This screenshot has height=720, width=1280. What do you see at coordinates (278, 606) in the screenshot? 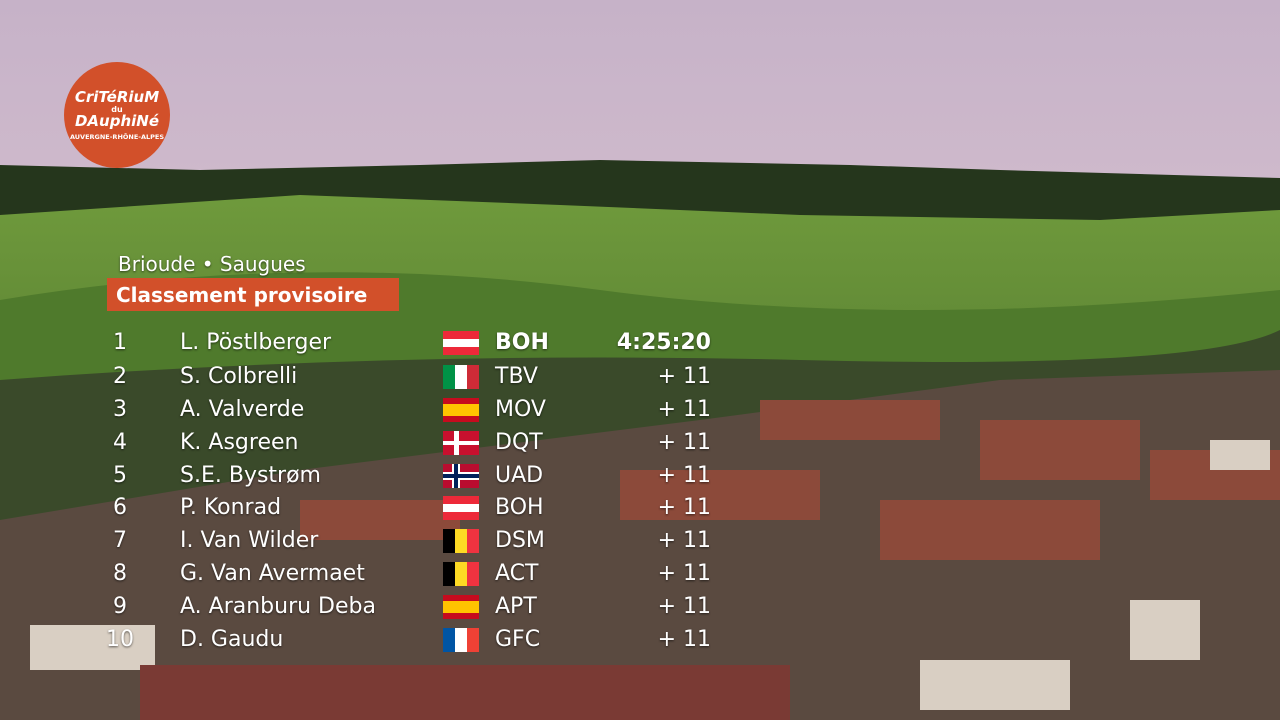
I see `rider: A. Aranburu Deba` at bounding box center [278, 606].